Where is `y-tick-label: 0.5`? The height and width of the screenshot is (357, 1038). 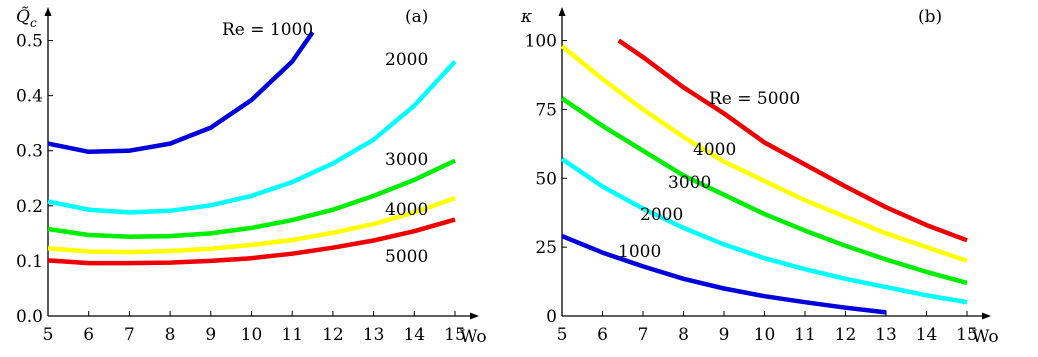
y-tick-label: 0.5 is located at coordinates (29, 42).